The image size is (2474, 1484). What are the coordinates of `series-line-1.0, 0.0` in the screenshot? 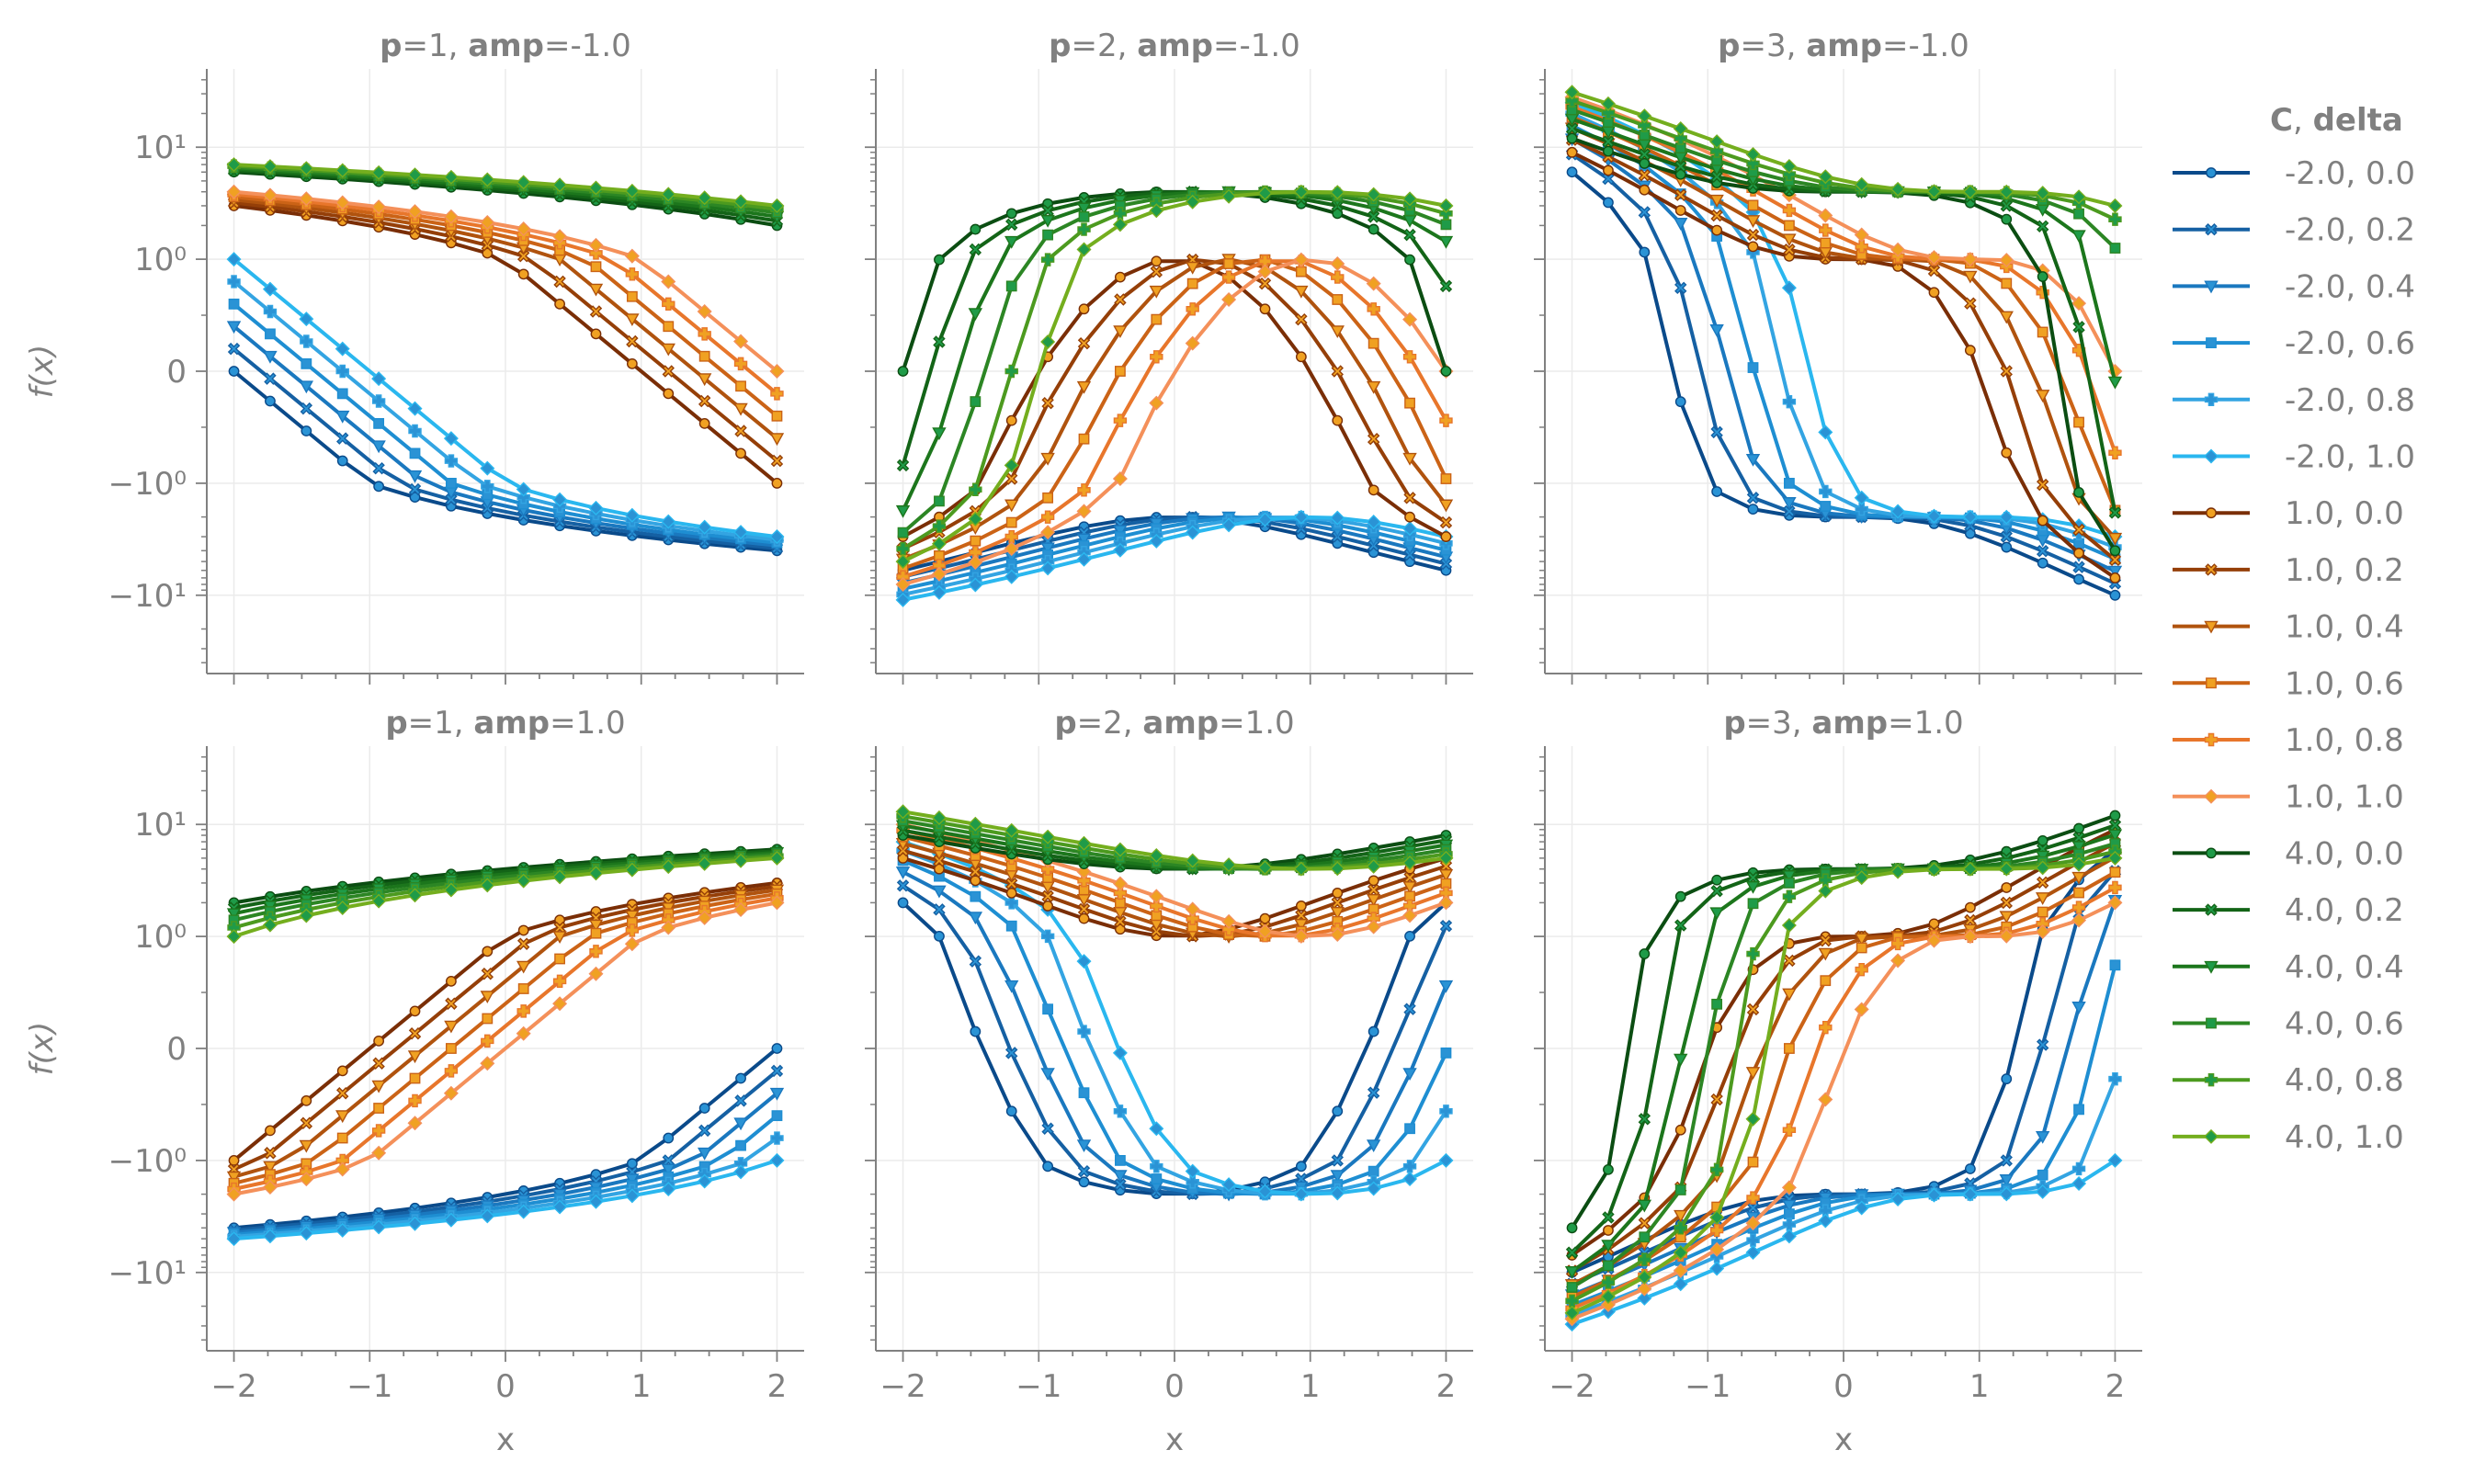 It's located at (505, 344).